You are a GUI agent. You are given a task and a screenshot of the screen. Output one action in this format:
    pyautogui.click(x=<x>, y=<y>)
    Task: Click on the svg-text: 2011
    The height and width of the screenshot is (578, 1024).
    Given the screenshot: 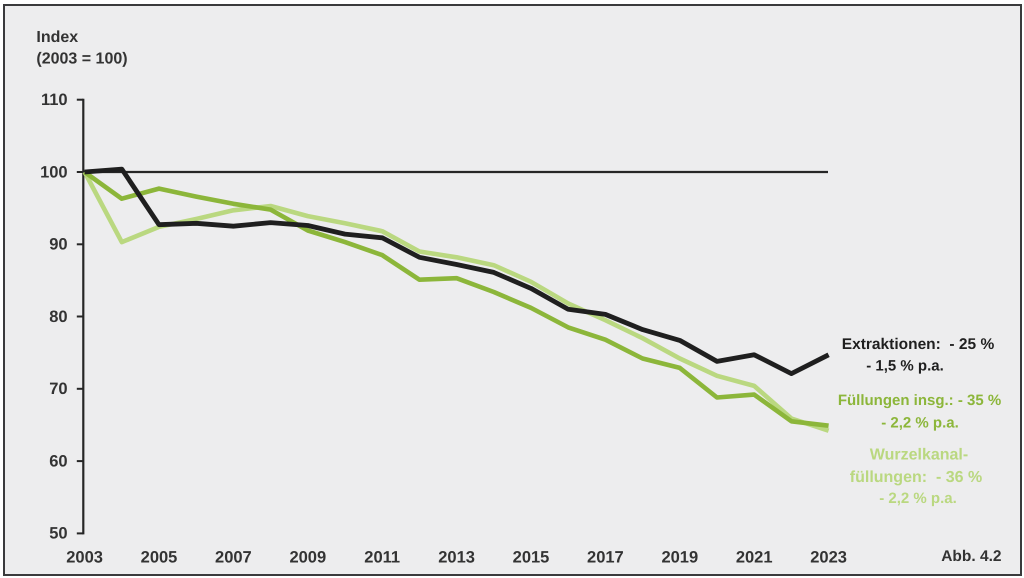 What is the action you would take?
    pyautogui.click(x=382, y=557)
    